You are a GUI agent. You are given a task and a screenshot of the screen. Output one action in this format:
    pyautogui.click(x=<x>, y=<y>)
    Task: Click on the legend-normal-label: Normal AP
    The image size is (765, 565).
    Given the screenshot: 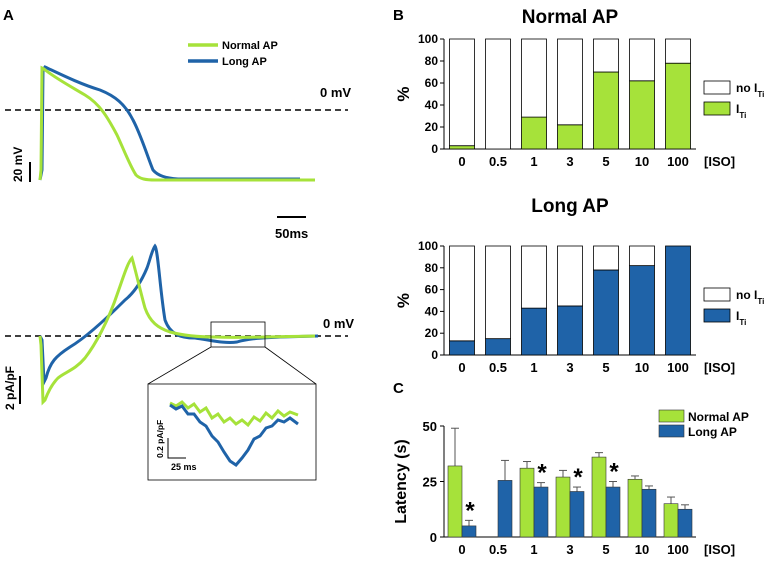 What is the action you would take?
    pyautogui.click(x=250, y=46)
    